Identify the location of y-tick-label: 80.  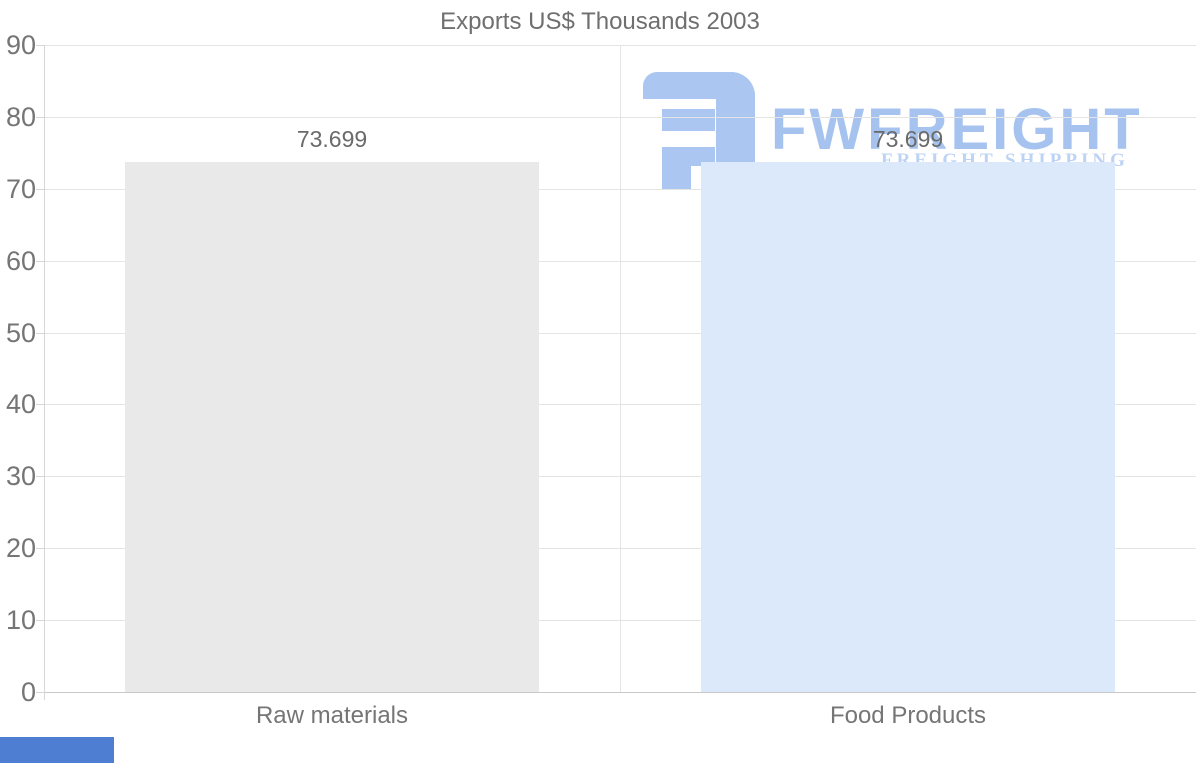
(20, 116).